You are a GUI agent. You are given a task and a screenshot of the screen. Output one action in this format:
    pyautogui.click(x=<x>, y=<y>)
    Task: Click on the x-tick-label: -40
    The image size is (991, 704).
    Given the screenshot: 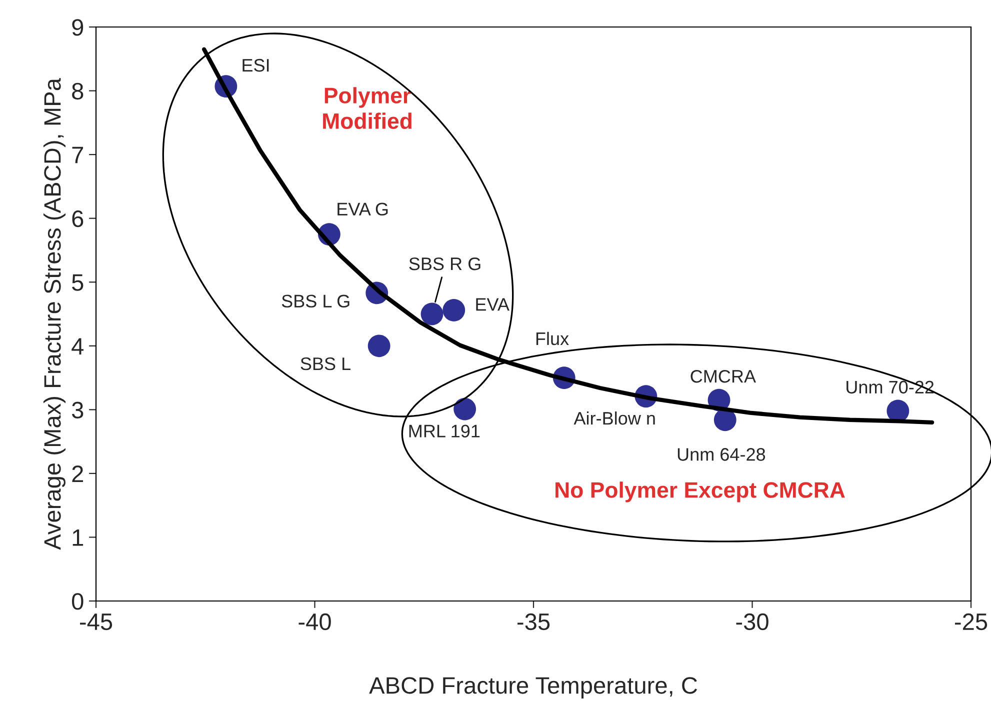 What is the action you would take?
    pyautogui.click(x=314, y=621)
    